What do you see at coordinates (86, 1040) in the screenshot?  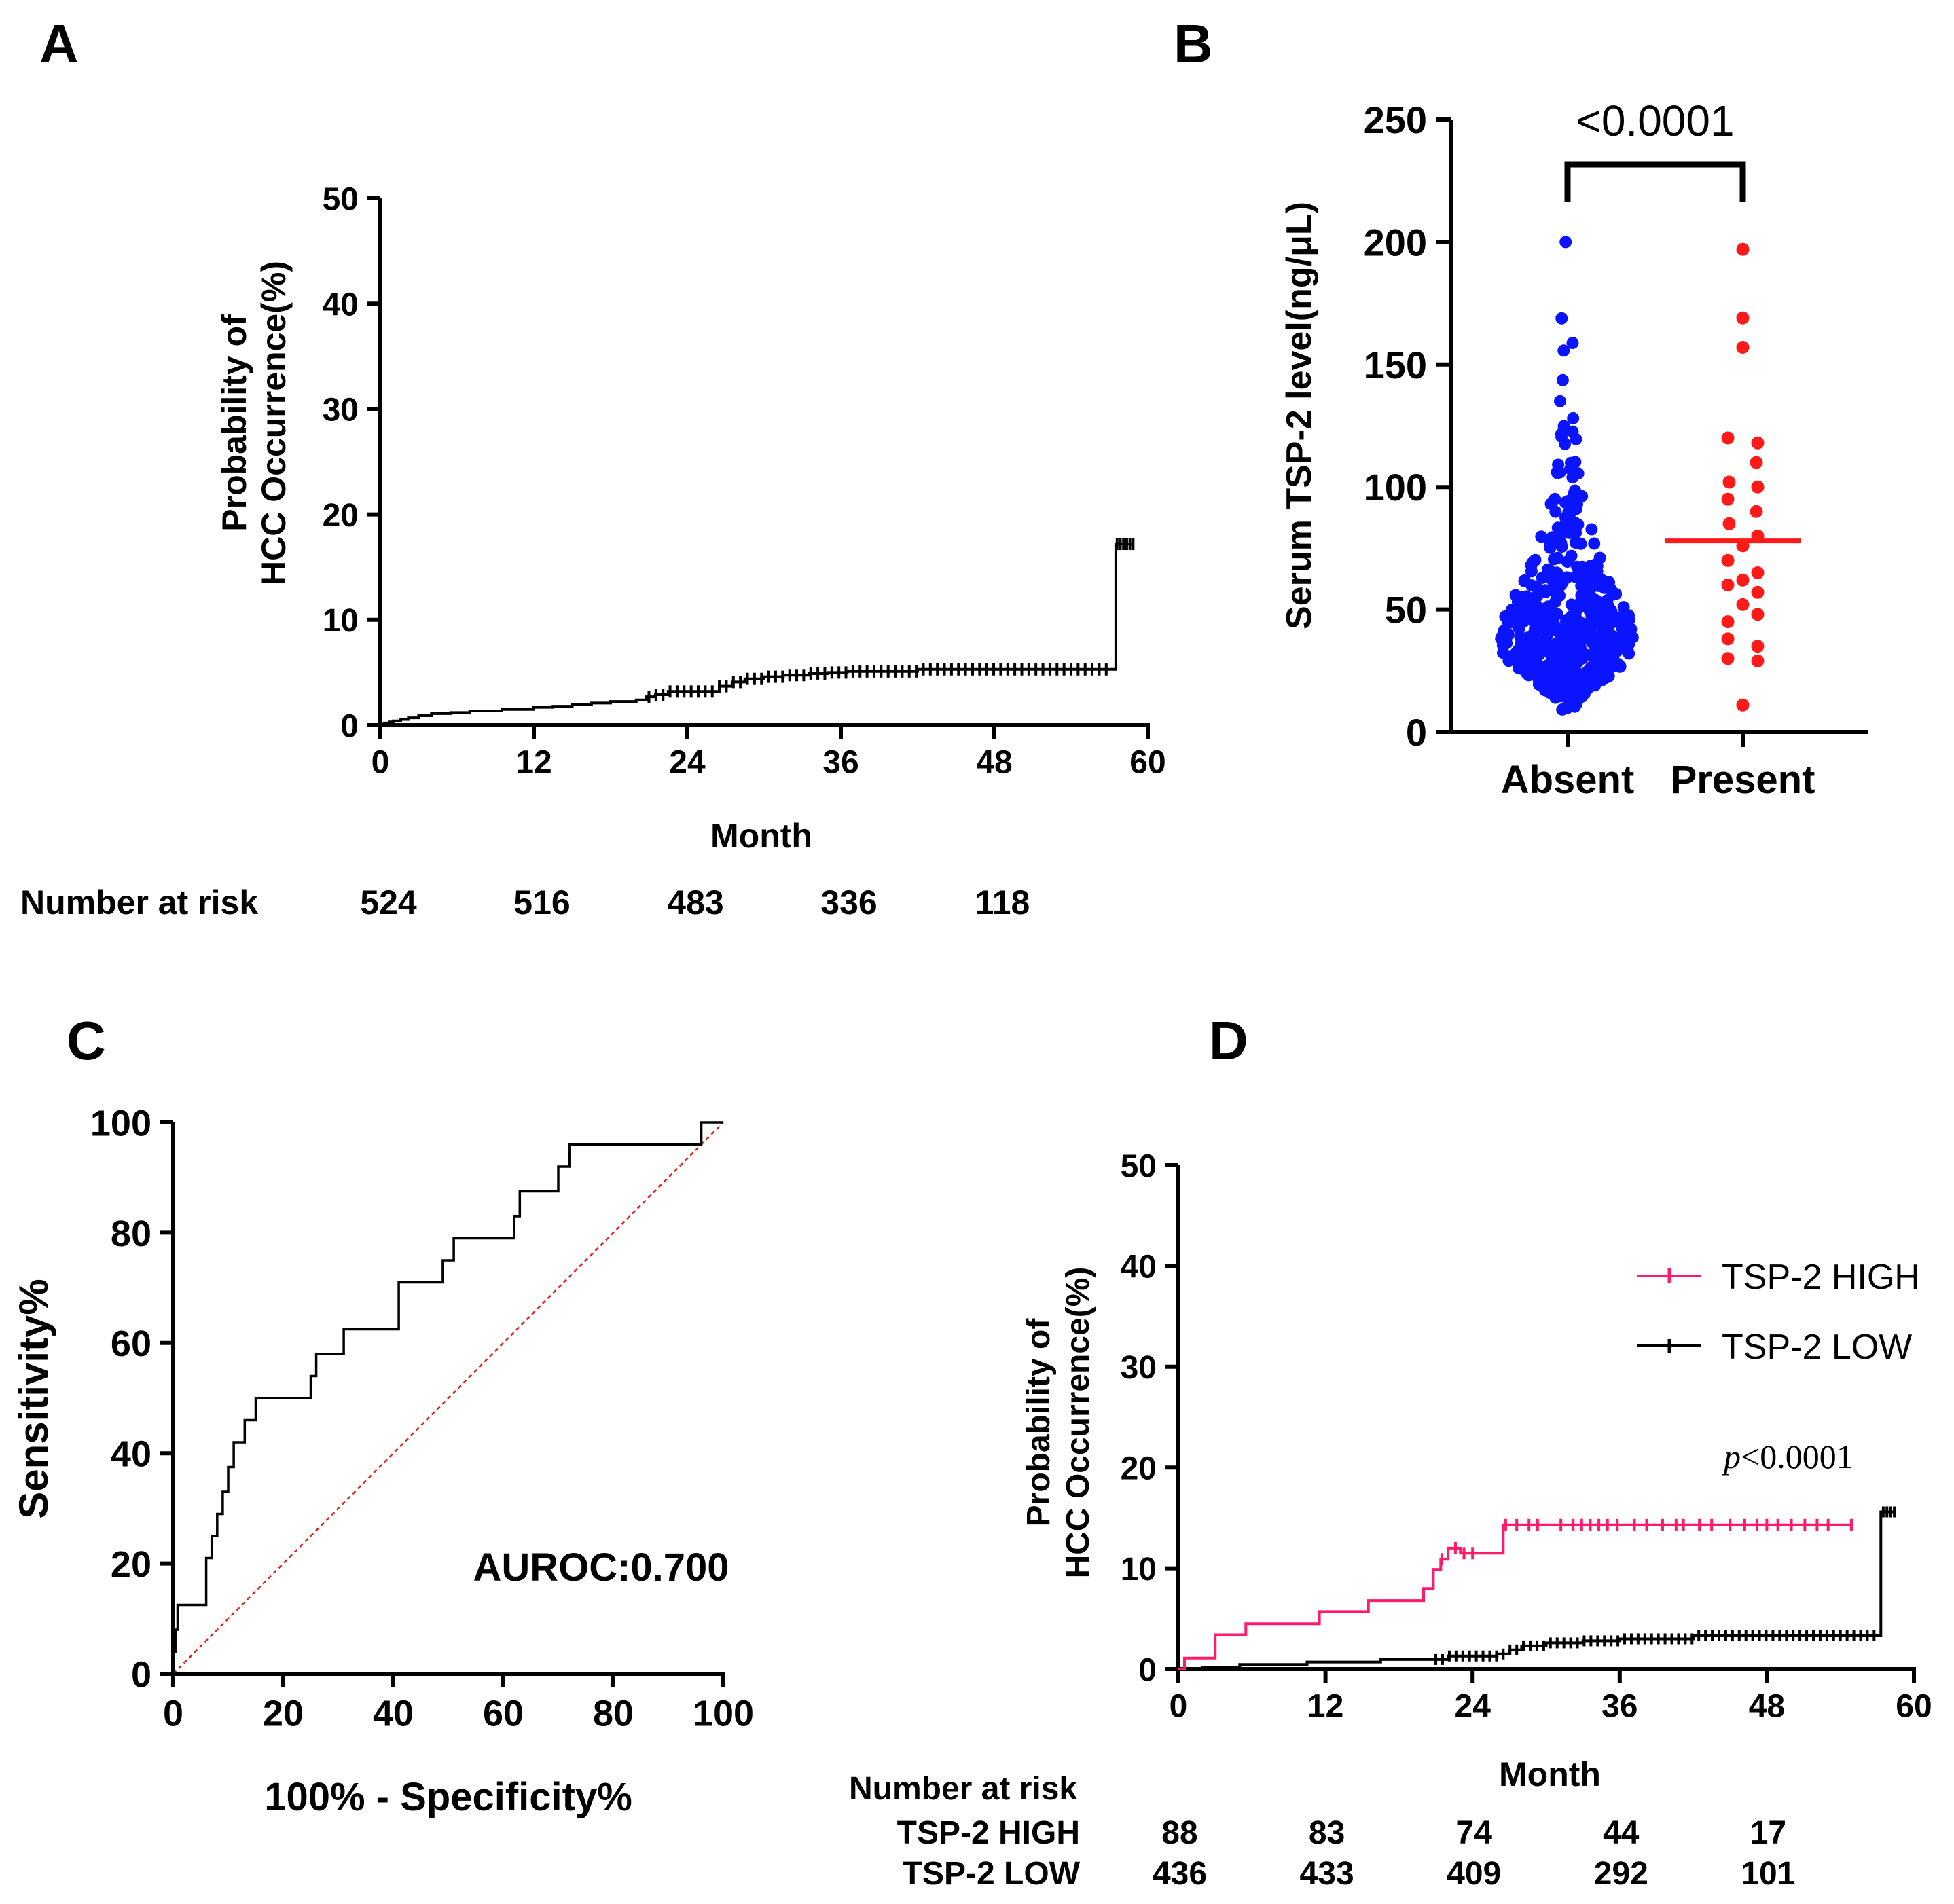 I see `panel-letter-c: C` at bounding box center [86, 1040].